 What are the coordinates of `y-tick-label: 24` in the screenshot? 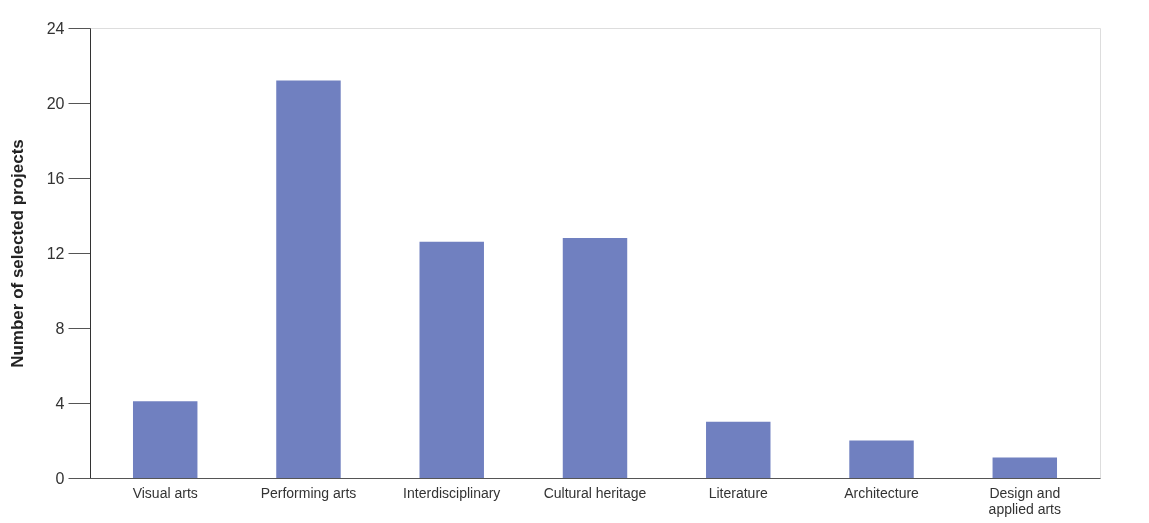 It's located at (55, 28).